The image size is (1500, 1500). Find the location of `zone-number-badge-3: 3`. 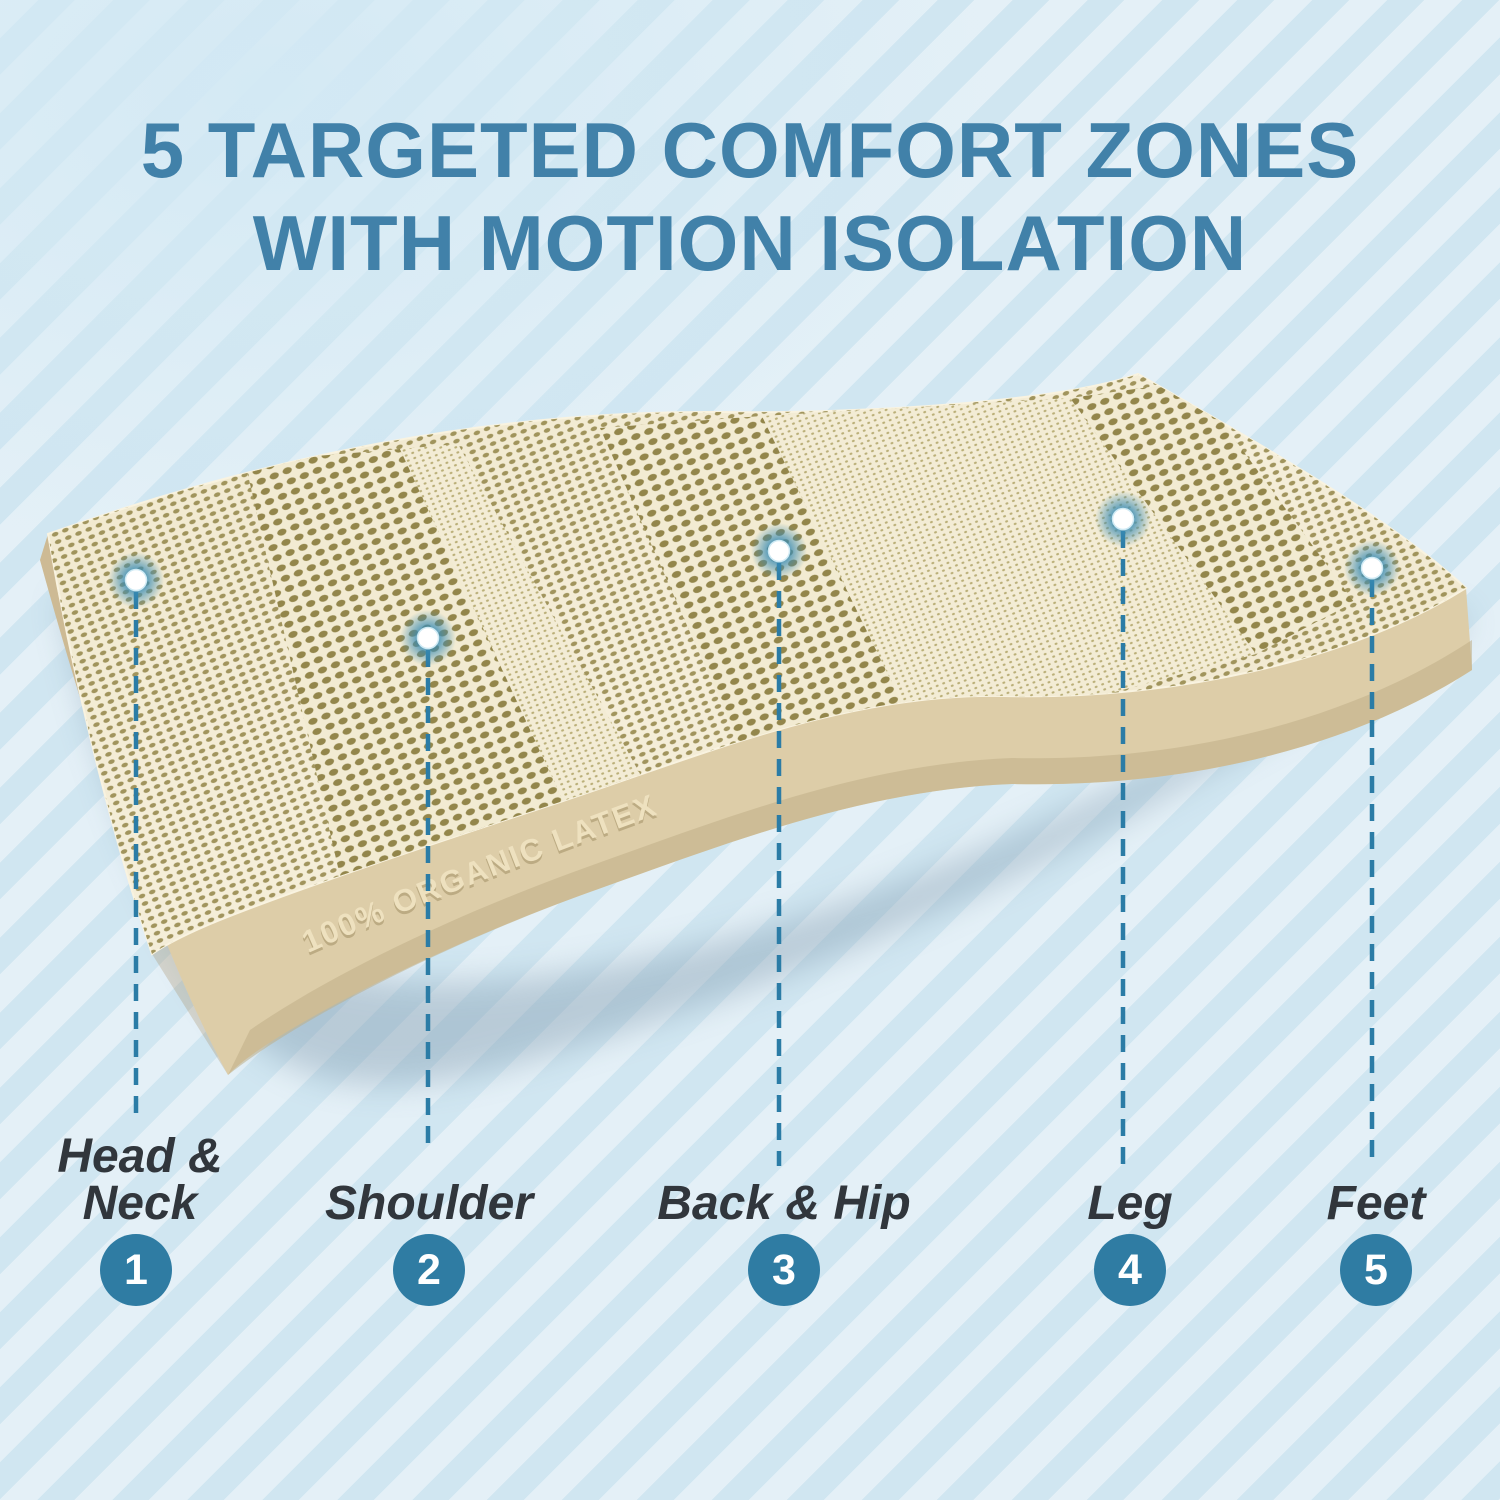

zone-number-badge-3: 3 is located at coordinates (784, 1270).